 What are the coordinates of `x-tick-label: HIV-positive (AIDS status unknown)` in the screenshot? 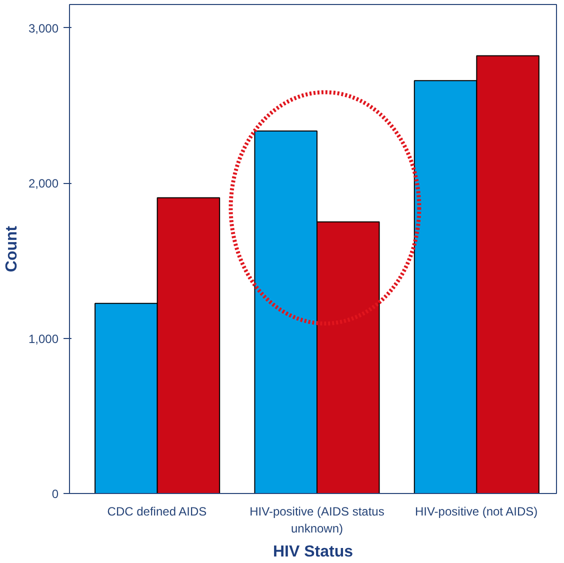 It's located at (317, 520).